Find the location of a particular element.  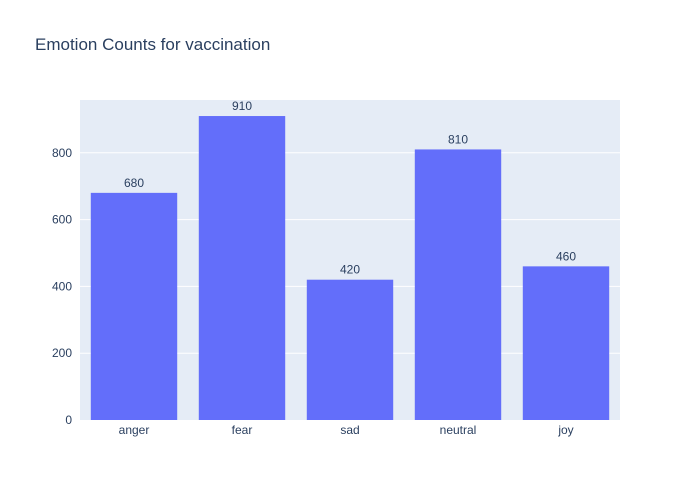

y-tick-label: 400 is located at coordinates (62, 286).